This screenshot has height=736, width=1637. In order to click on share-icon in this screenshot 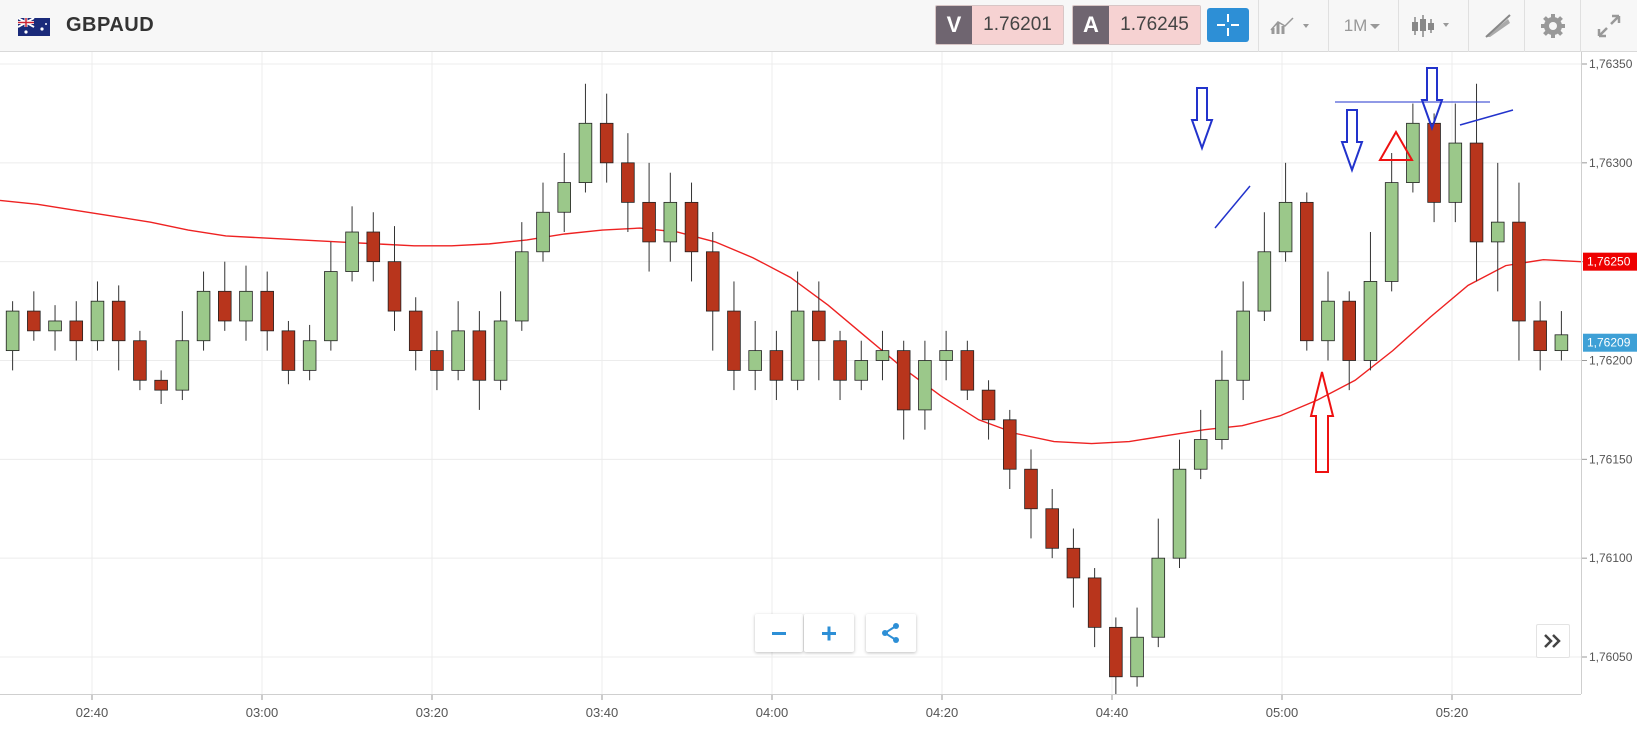, I will do `click(890, 633)`.